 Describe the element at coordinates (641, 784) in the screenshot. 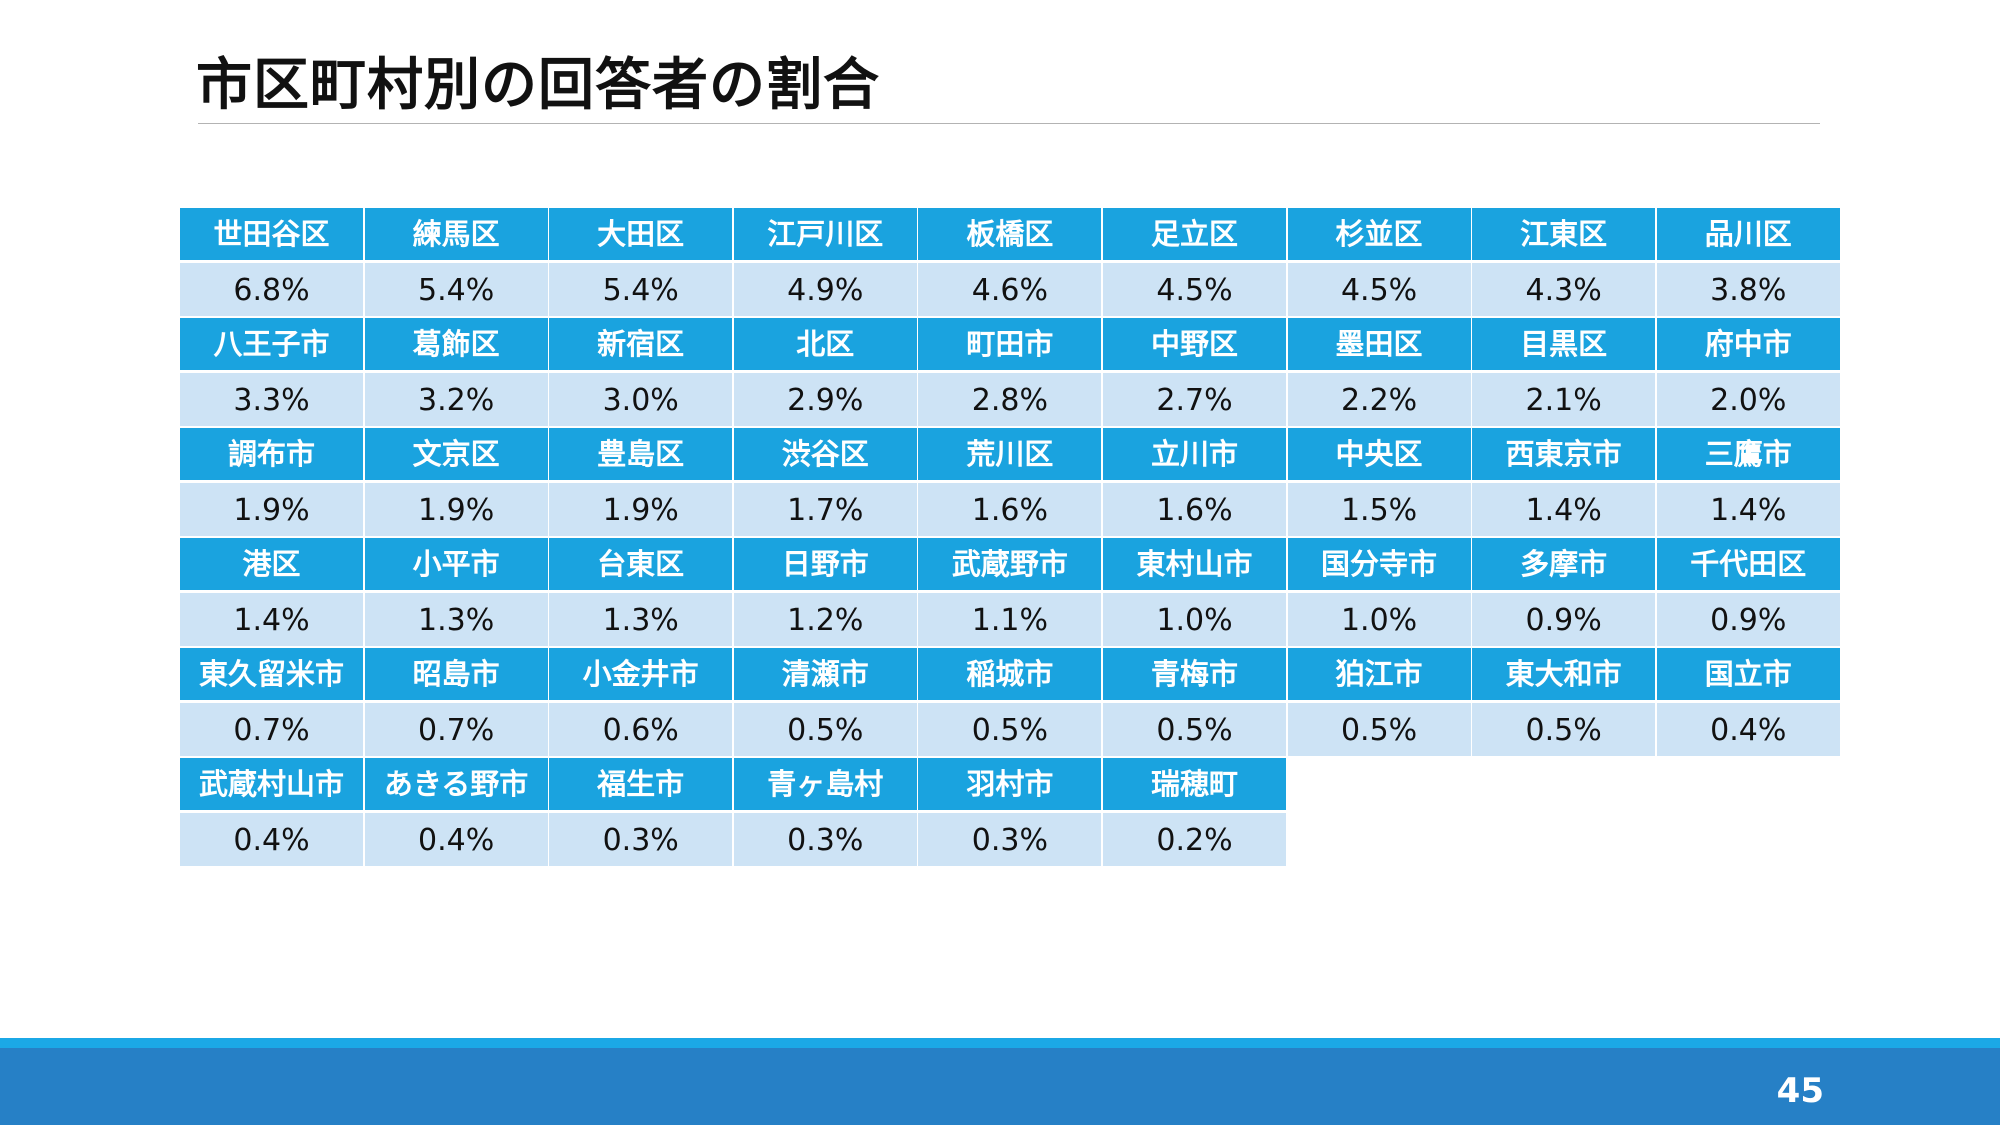

I see `municipality-name-cell: 福生市` at that location.